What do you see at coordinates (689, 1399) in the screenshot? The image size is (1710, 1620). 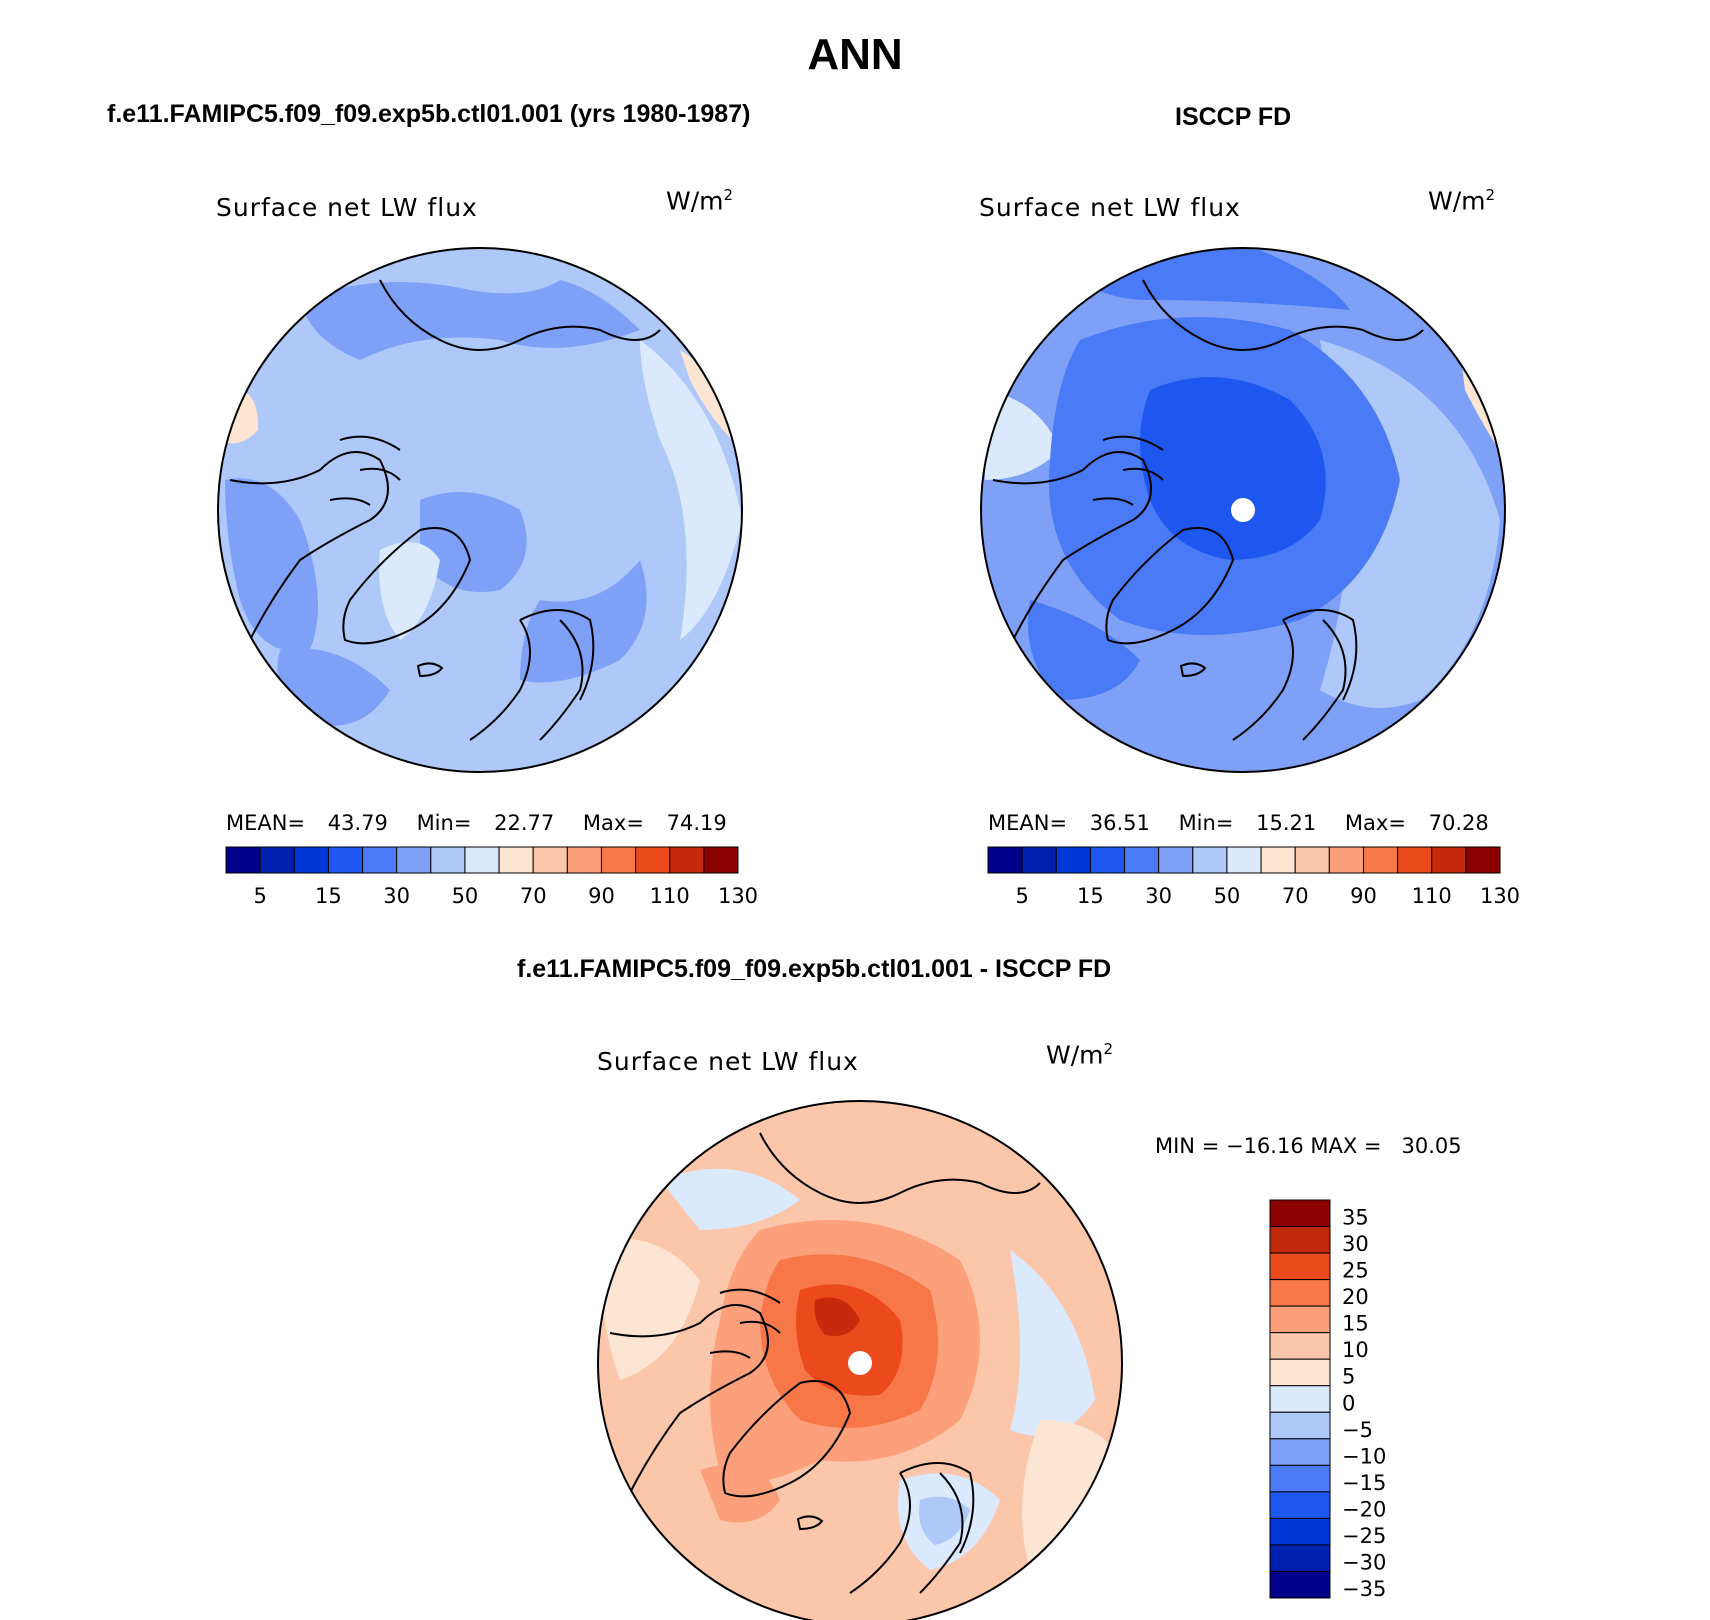 I see `diff-coast-canada` at bounding box center [689, 1399].